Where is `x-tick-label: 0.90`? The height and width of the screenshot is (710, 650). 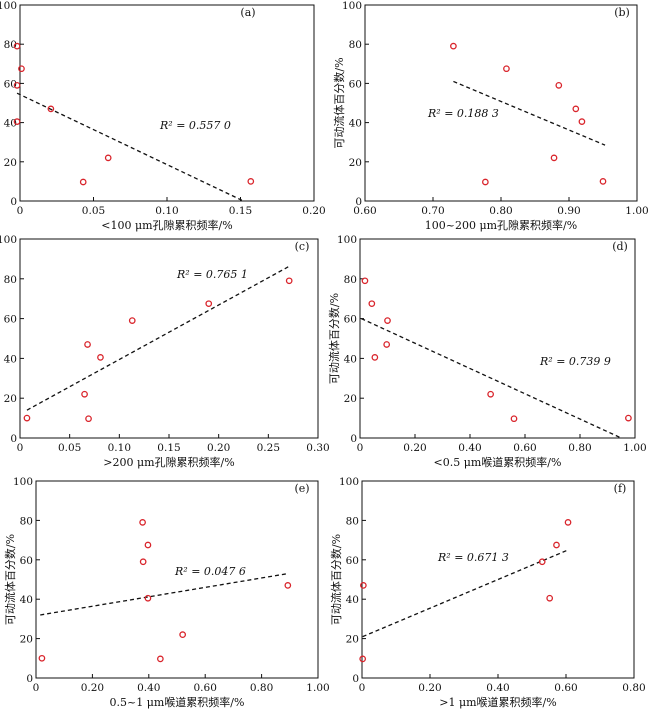 x-tick-label: 0.90 is located at coordinates (568, 211).